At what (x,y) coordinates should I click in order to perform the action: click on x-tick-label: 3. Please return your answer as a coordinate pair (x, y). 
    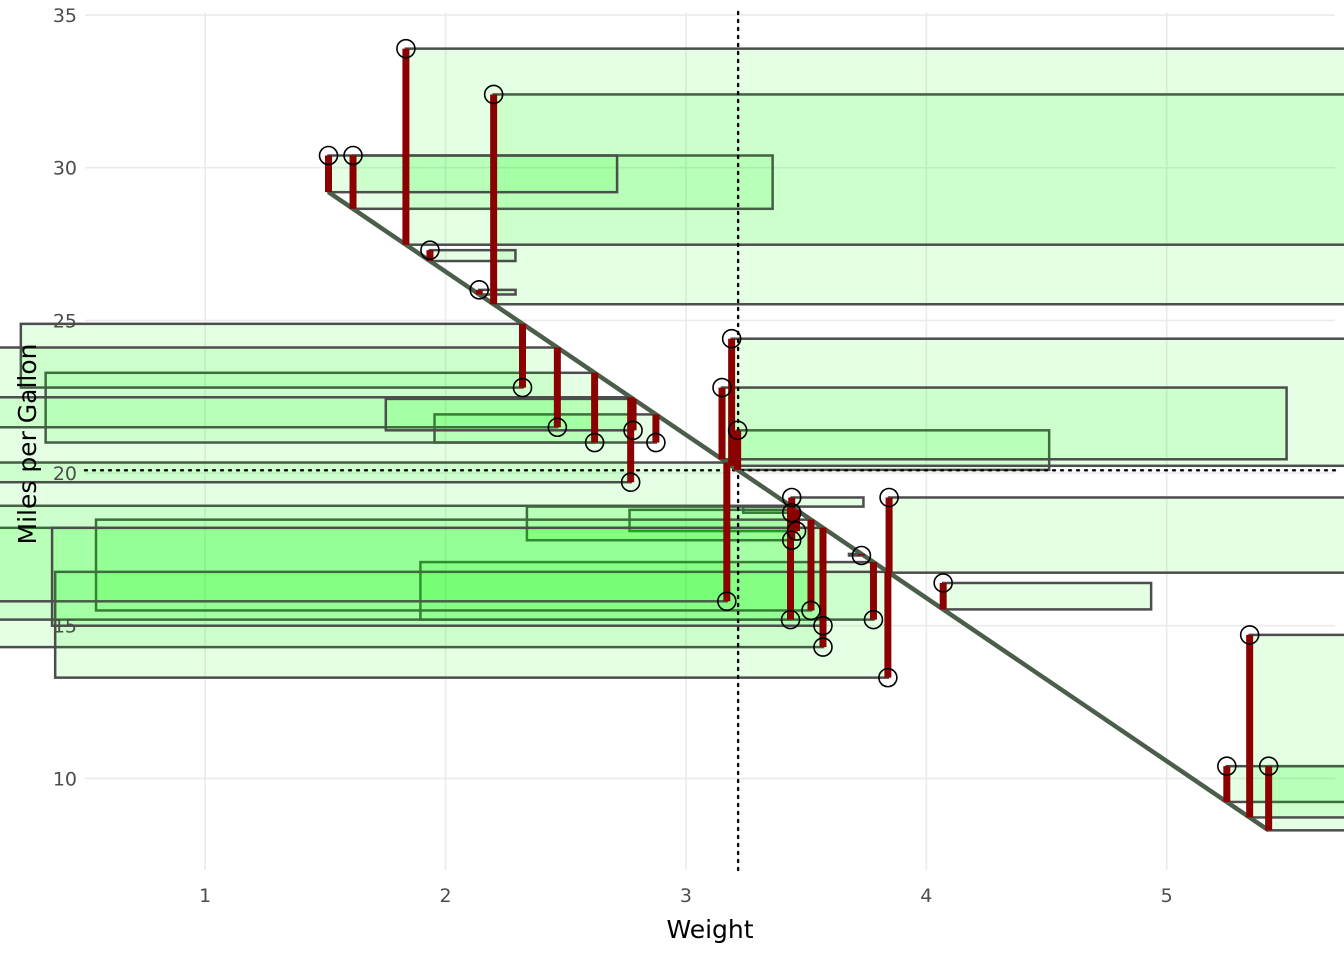
    Looking at the image, I should click on (686, 896).